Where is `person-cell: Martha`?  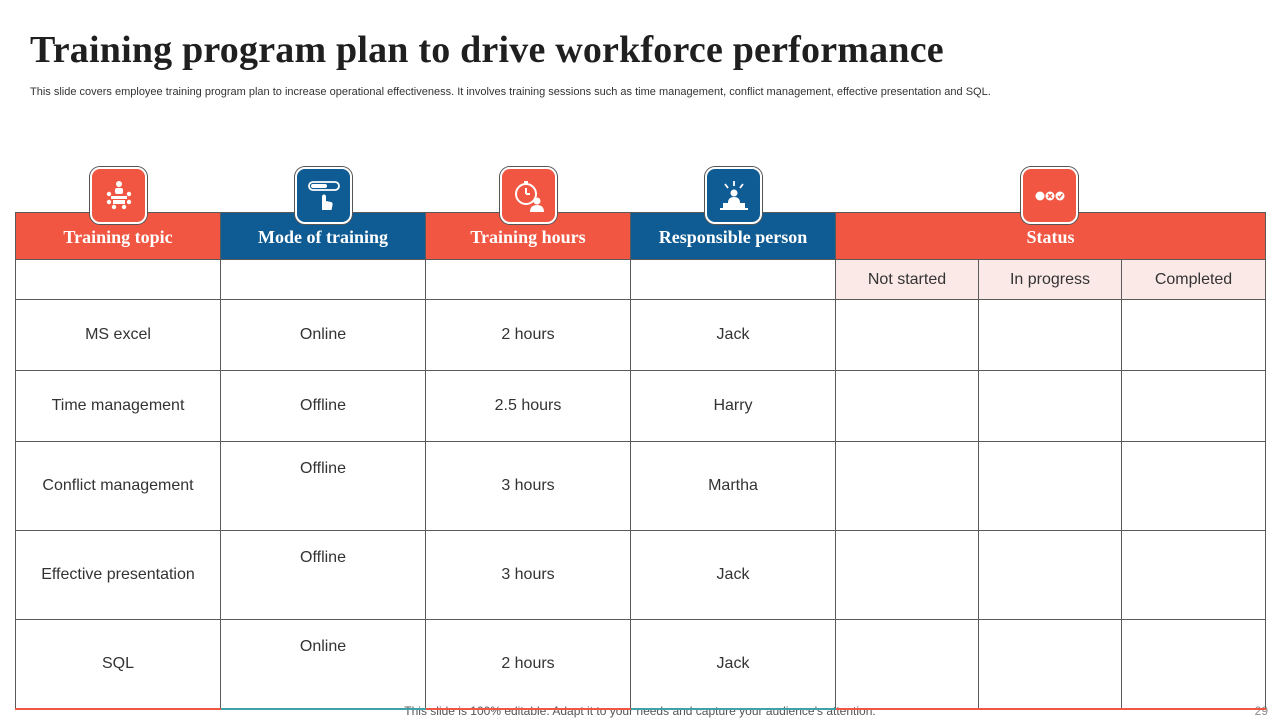 person-cell: Martha is located at coordinates (733, 486).